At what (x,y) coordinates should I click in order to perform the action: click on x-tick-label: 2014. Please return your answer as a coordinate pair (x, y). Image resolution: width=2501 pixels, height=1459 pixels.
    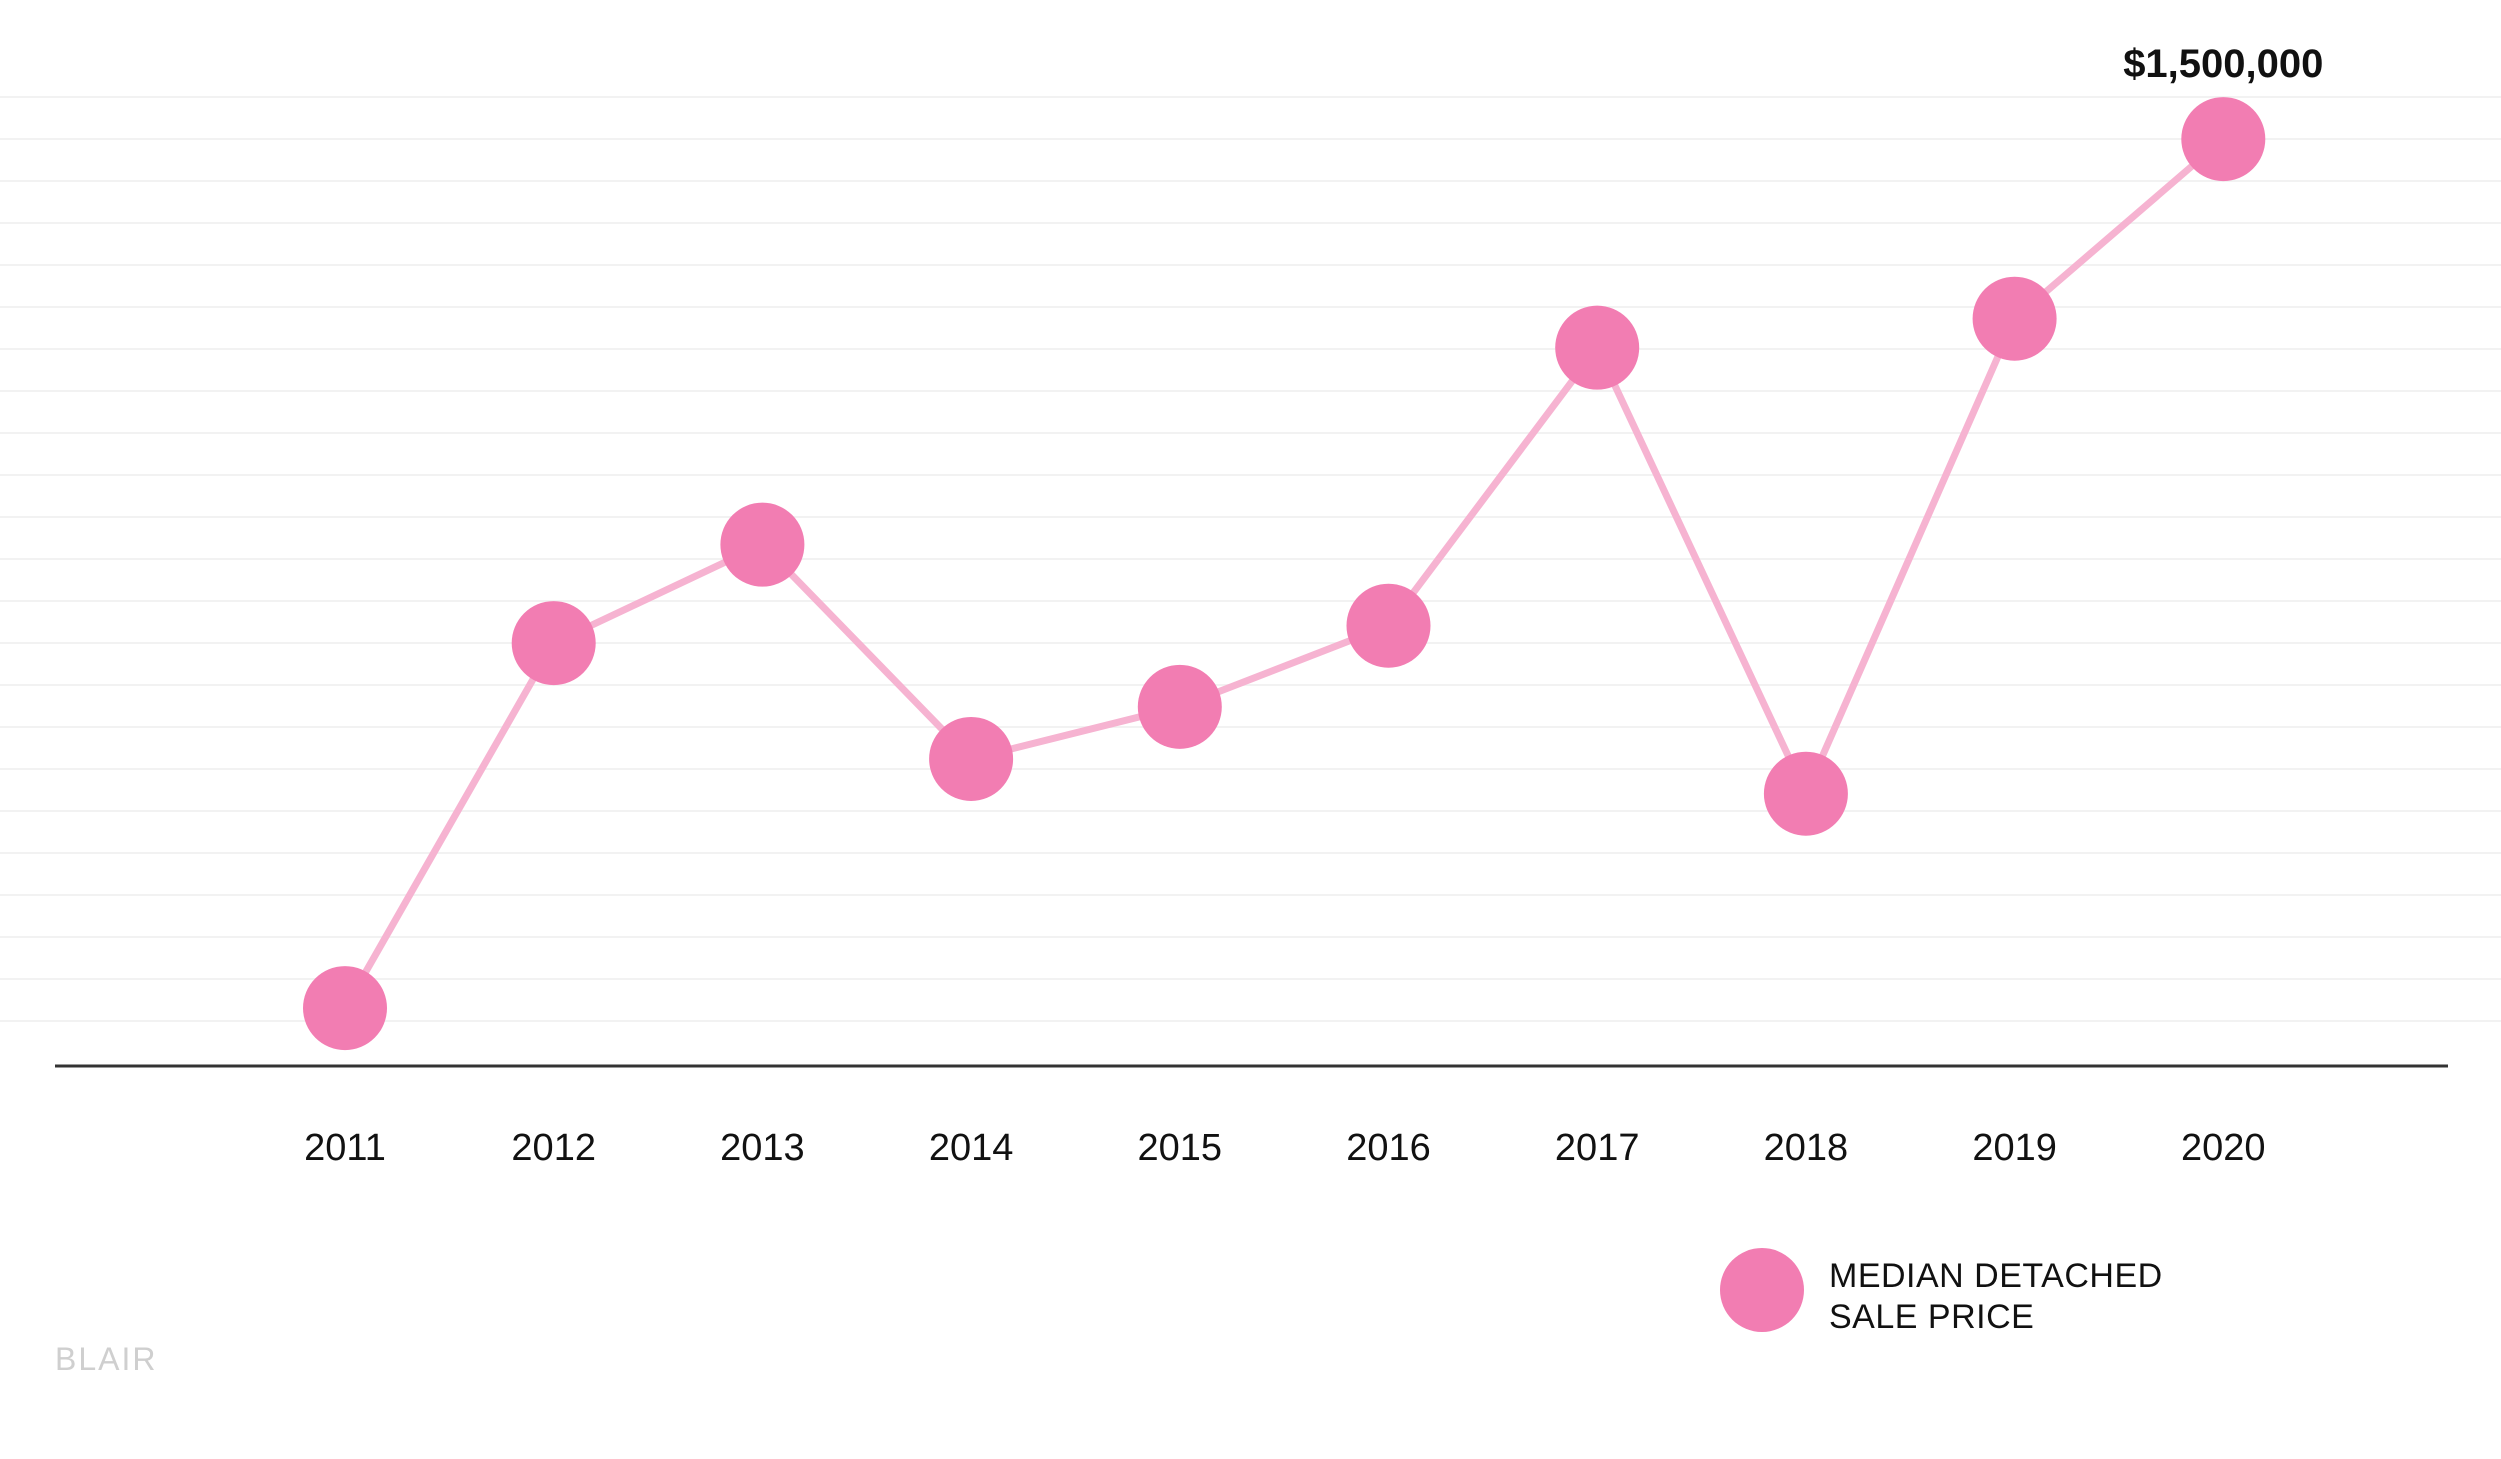
    Looking at the image, I should click on (971, 1148).